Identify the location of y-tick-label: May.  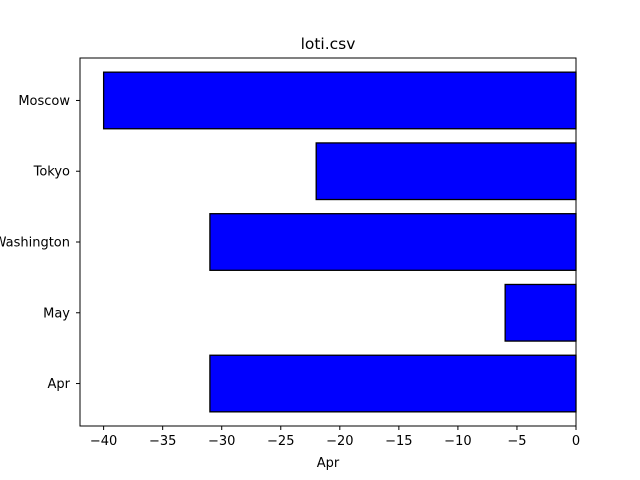
(56, 313).